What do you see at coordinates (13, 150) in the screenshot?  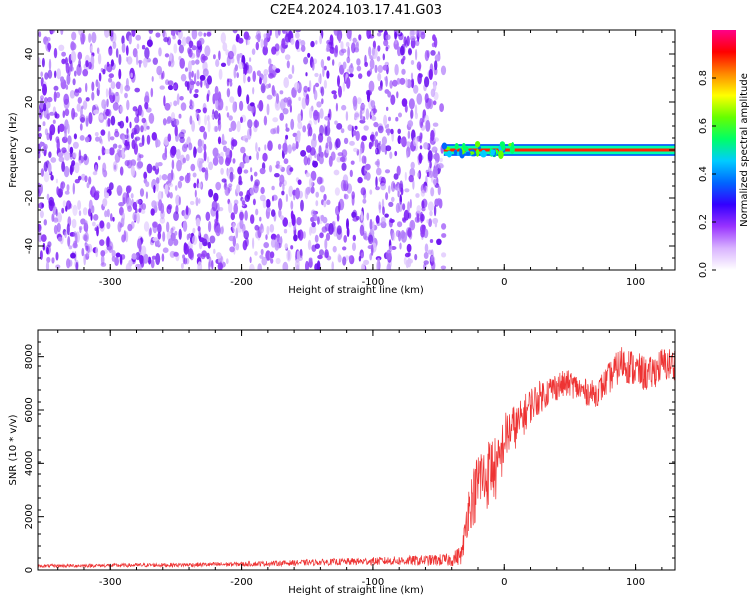 I see `spectrogram-y-axis-label: Frequency (Hz)` at bounding box center [13, 150].